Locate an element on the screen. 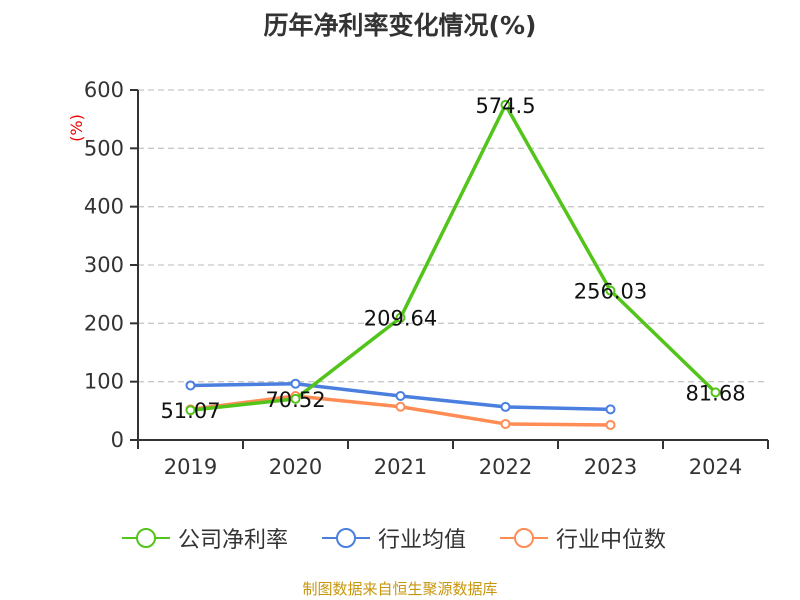 The image size is (800, 600). legend-label: 公司净利率 is located at coordinates (233, 540).